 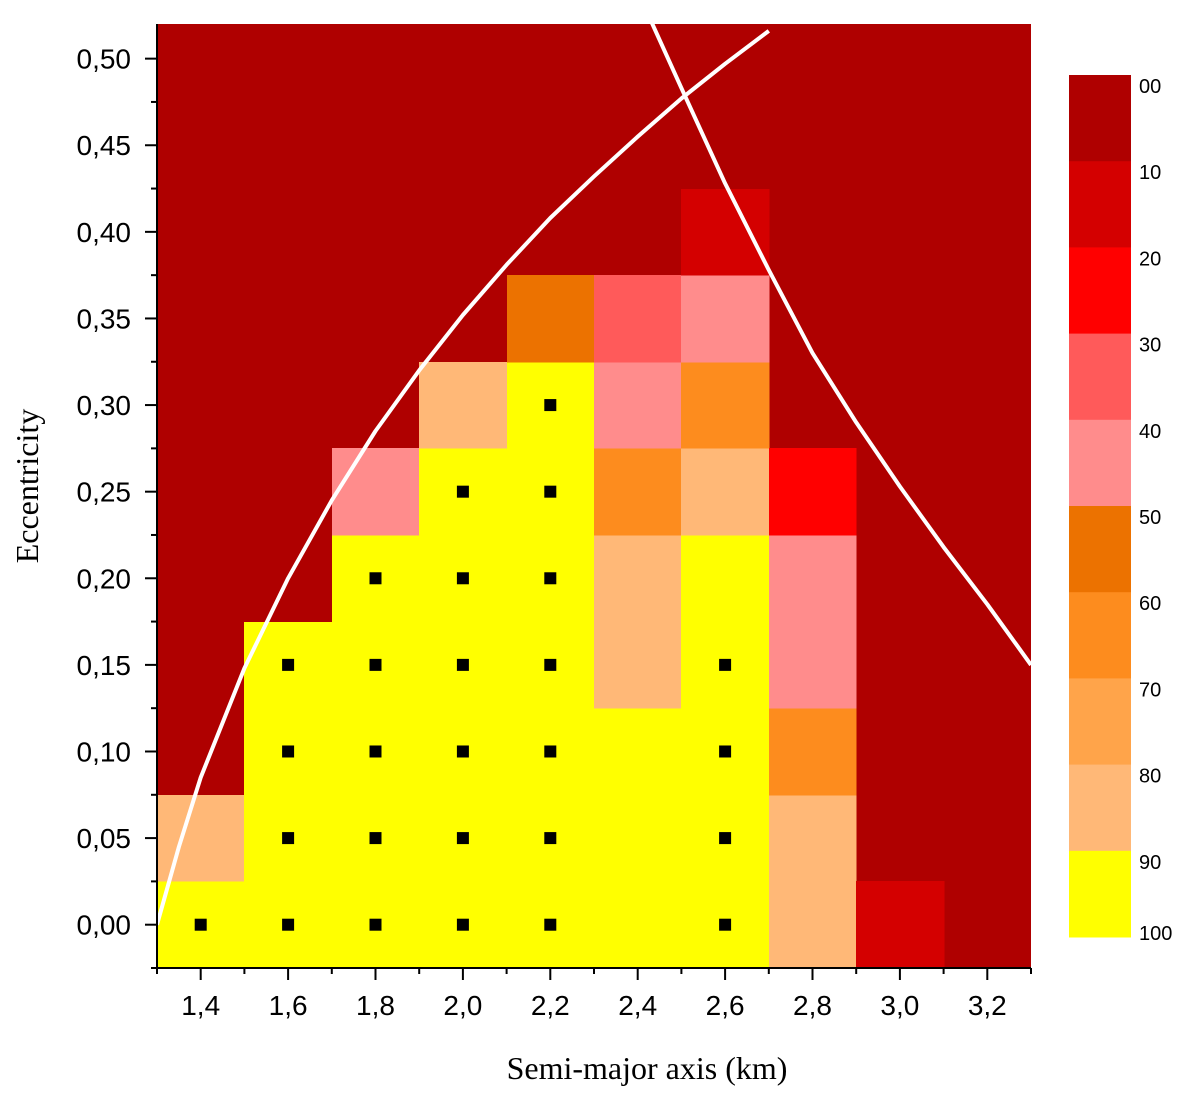 I want to click on x-tick-label: 3,2, so click(x=987, y=1005).